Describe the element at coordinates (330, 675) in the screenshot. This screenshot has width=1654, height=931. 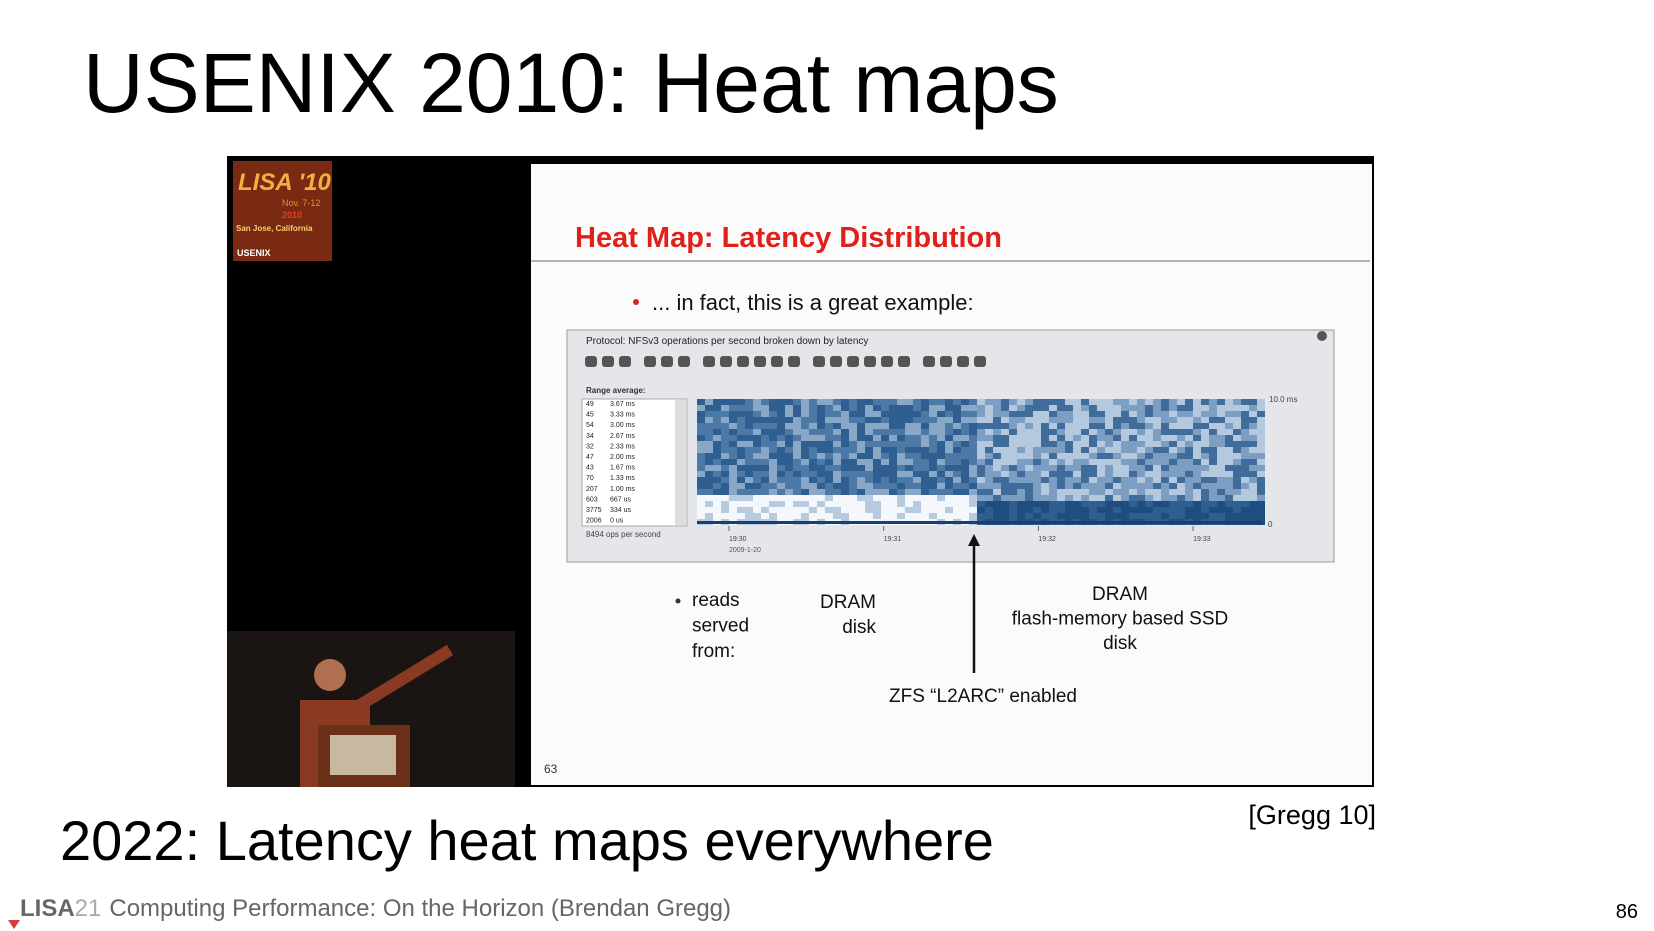
I see `speaker-head` at that location.